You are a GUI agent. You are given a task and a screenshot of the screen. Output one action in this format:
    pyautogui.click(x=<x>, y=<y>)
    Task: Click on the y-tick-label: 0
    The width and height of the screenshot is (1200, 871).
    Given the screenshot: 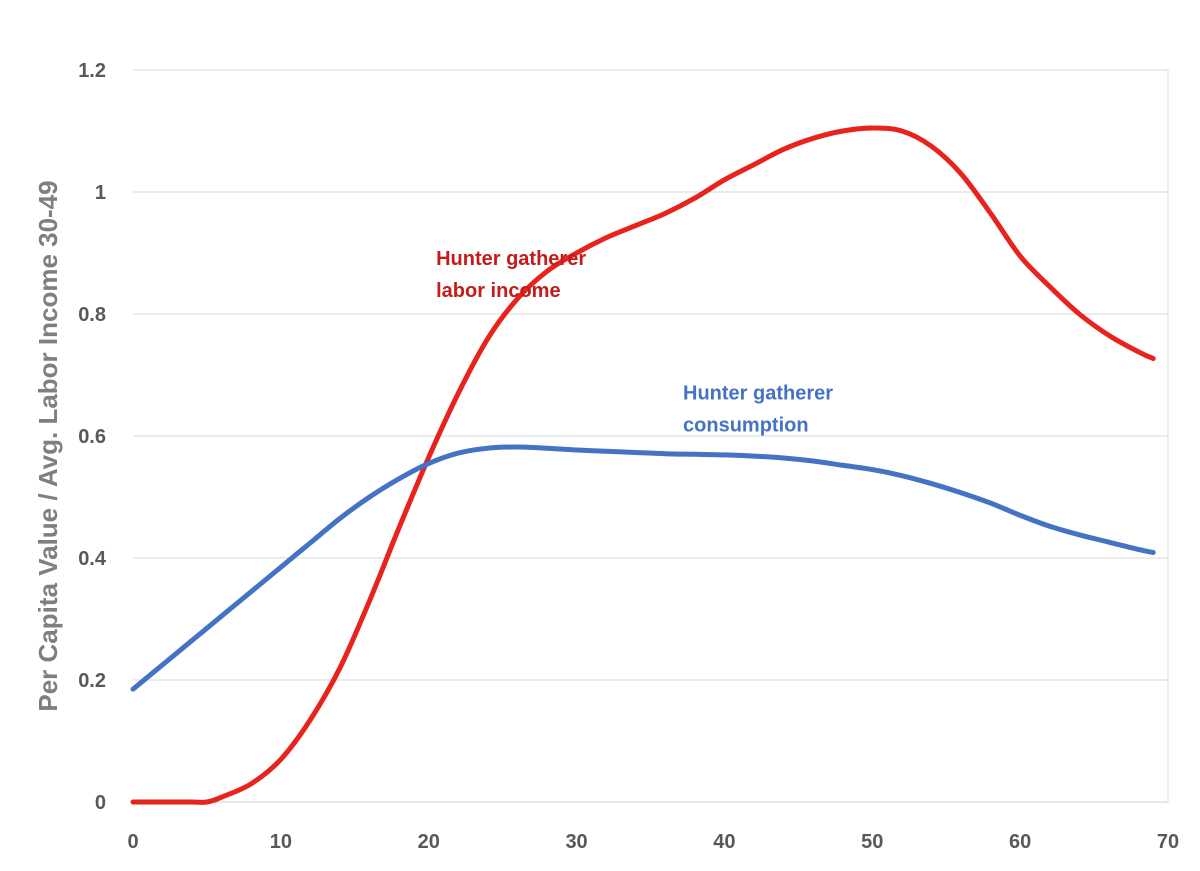 What is the action you would take?
    pyautogui.click(x=100, y=803)
    